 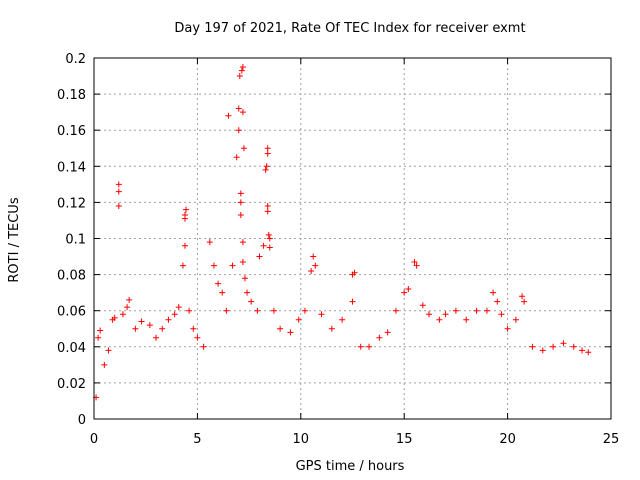 I want to click on x-tick-label: 5, so click(x=197, y=439).